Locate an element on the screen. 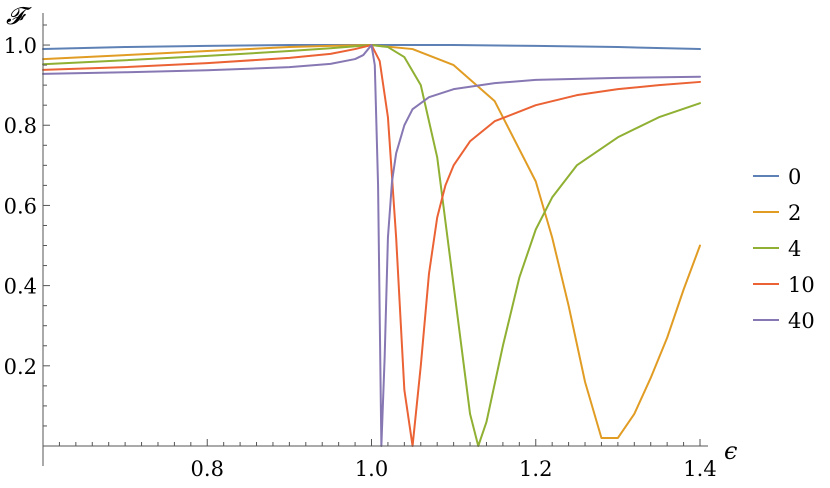 The image size is (830, 488). y-tick-label: 0.4 is located at coordinates (20, 287).